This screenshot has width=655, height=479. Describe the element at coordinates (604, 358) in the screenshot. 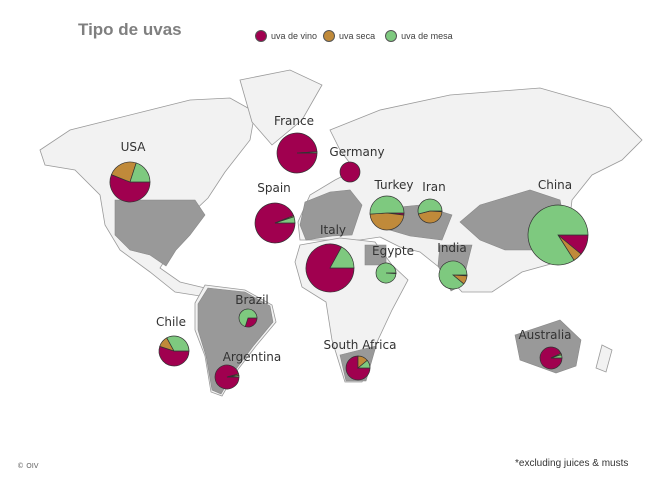

I see `new-zealand` at that location.